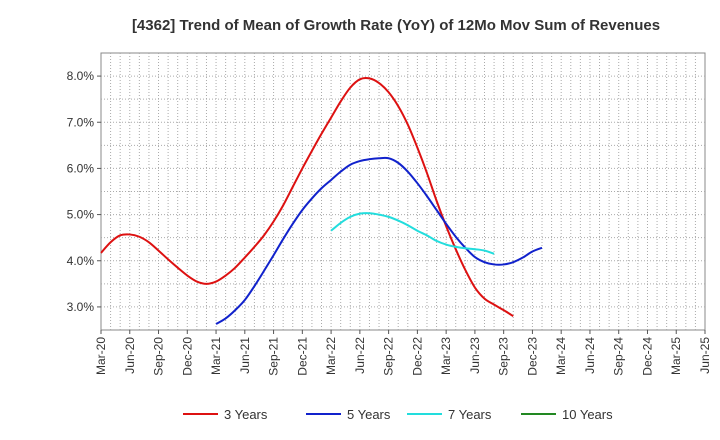 This screenshot has width=720, height=440. I want to click on x-tick-label: Sep-24, so click(619, 356).